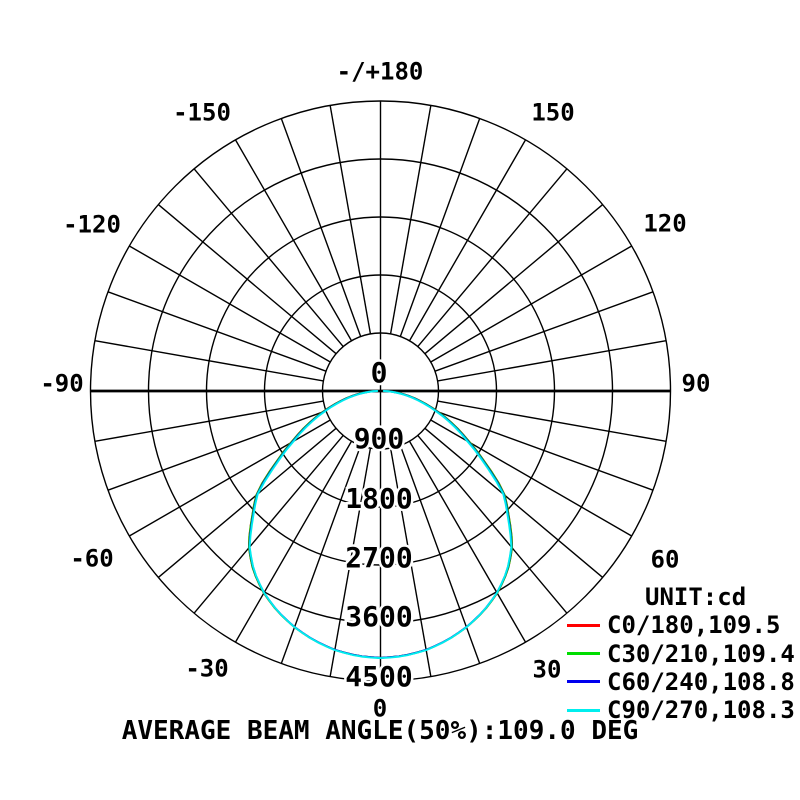  Describe the element at coordinates (61, 383) in the screenshot. I see `angle-label--90: -90` at that location.